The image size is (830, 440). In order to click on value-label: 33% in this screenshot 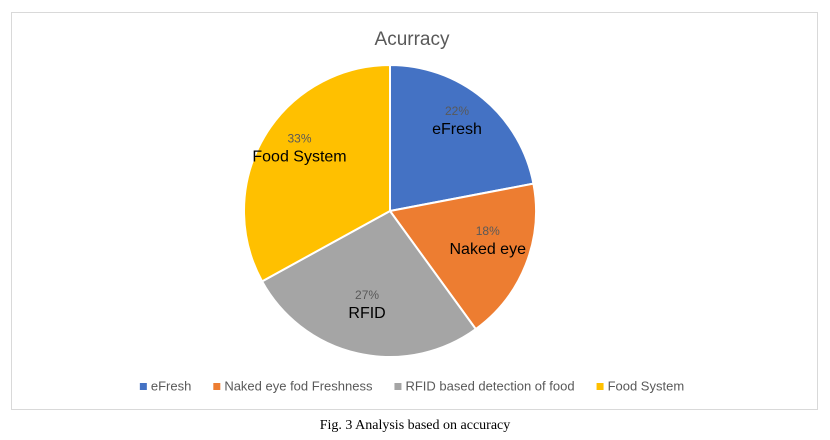, I will do `click(300, 139)`.